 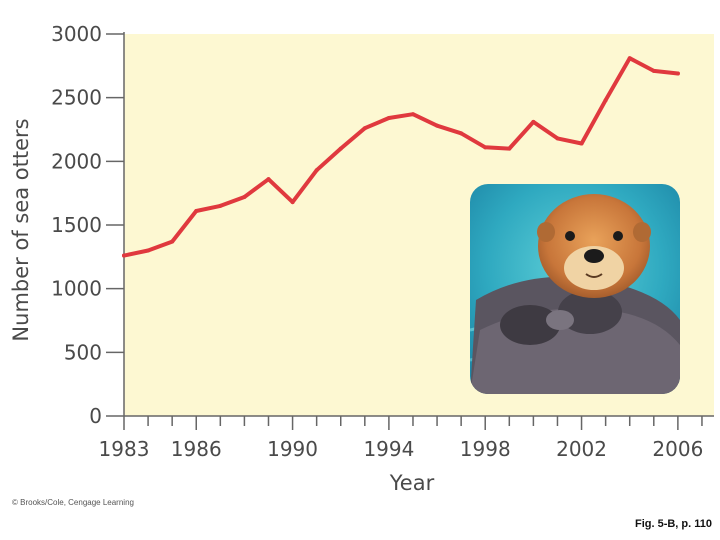 What do you see at coordinates (575, 289) in the screenshot?
I see `sea-otter-photo` at bounding box center [575, 289].